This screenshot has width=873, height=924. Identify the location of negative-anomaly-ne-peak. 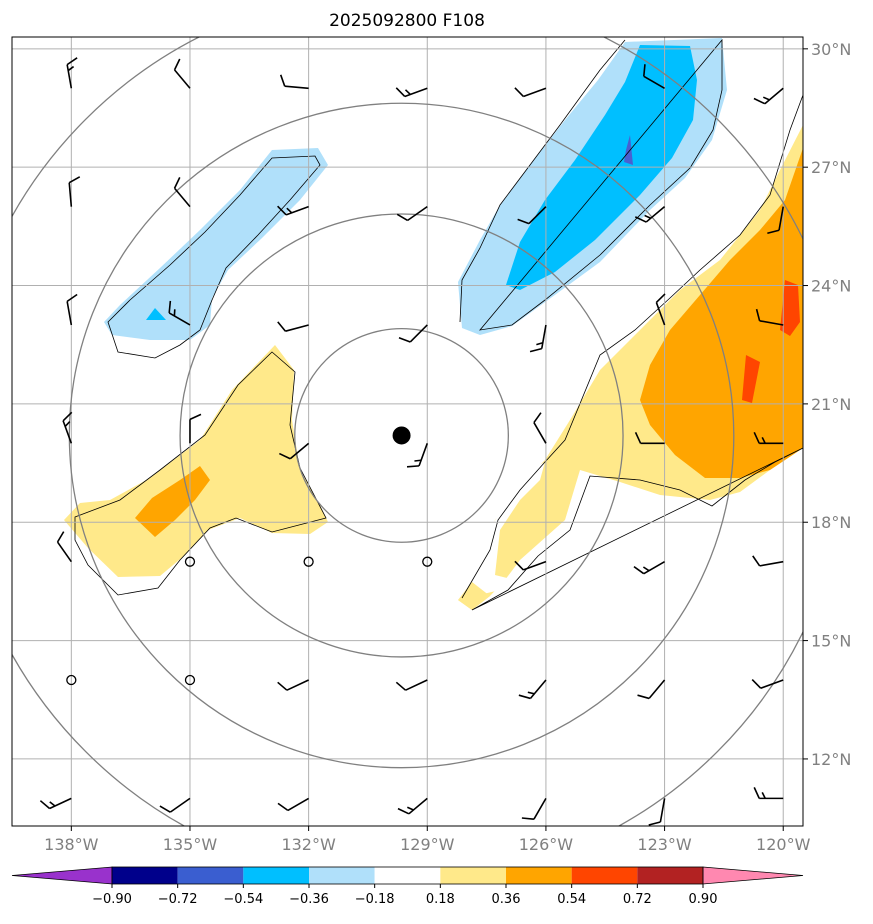
(628, 150).